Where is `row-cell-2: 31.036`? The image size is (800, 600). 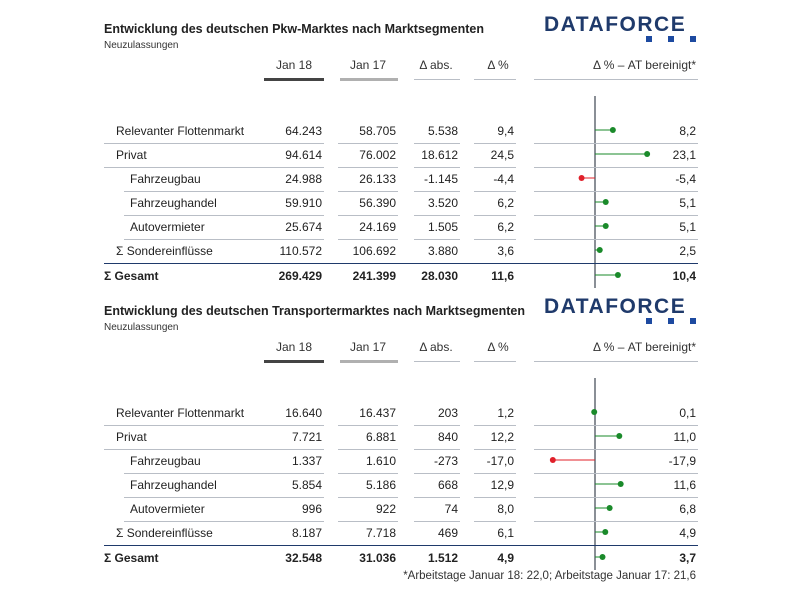
row-cell-2: 31.036 is located at coordinates (377, 558).